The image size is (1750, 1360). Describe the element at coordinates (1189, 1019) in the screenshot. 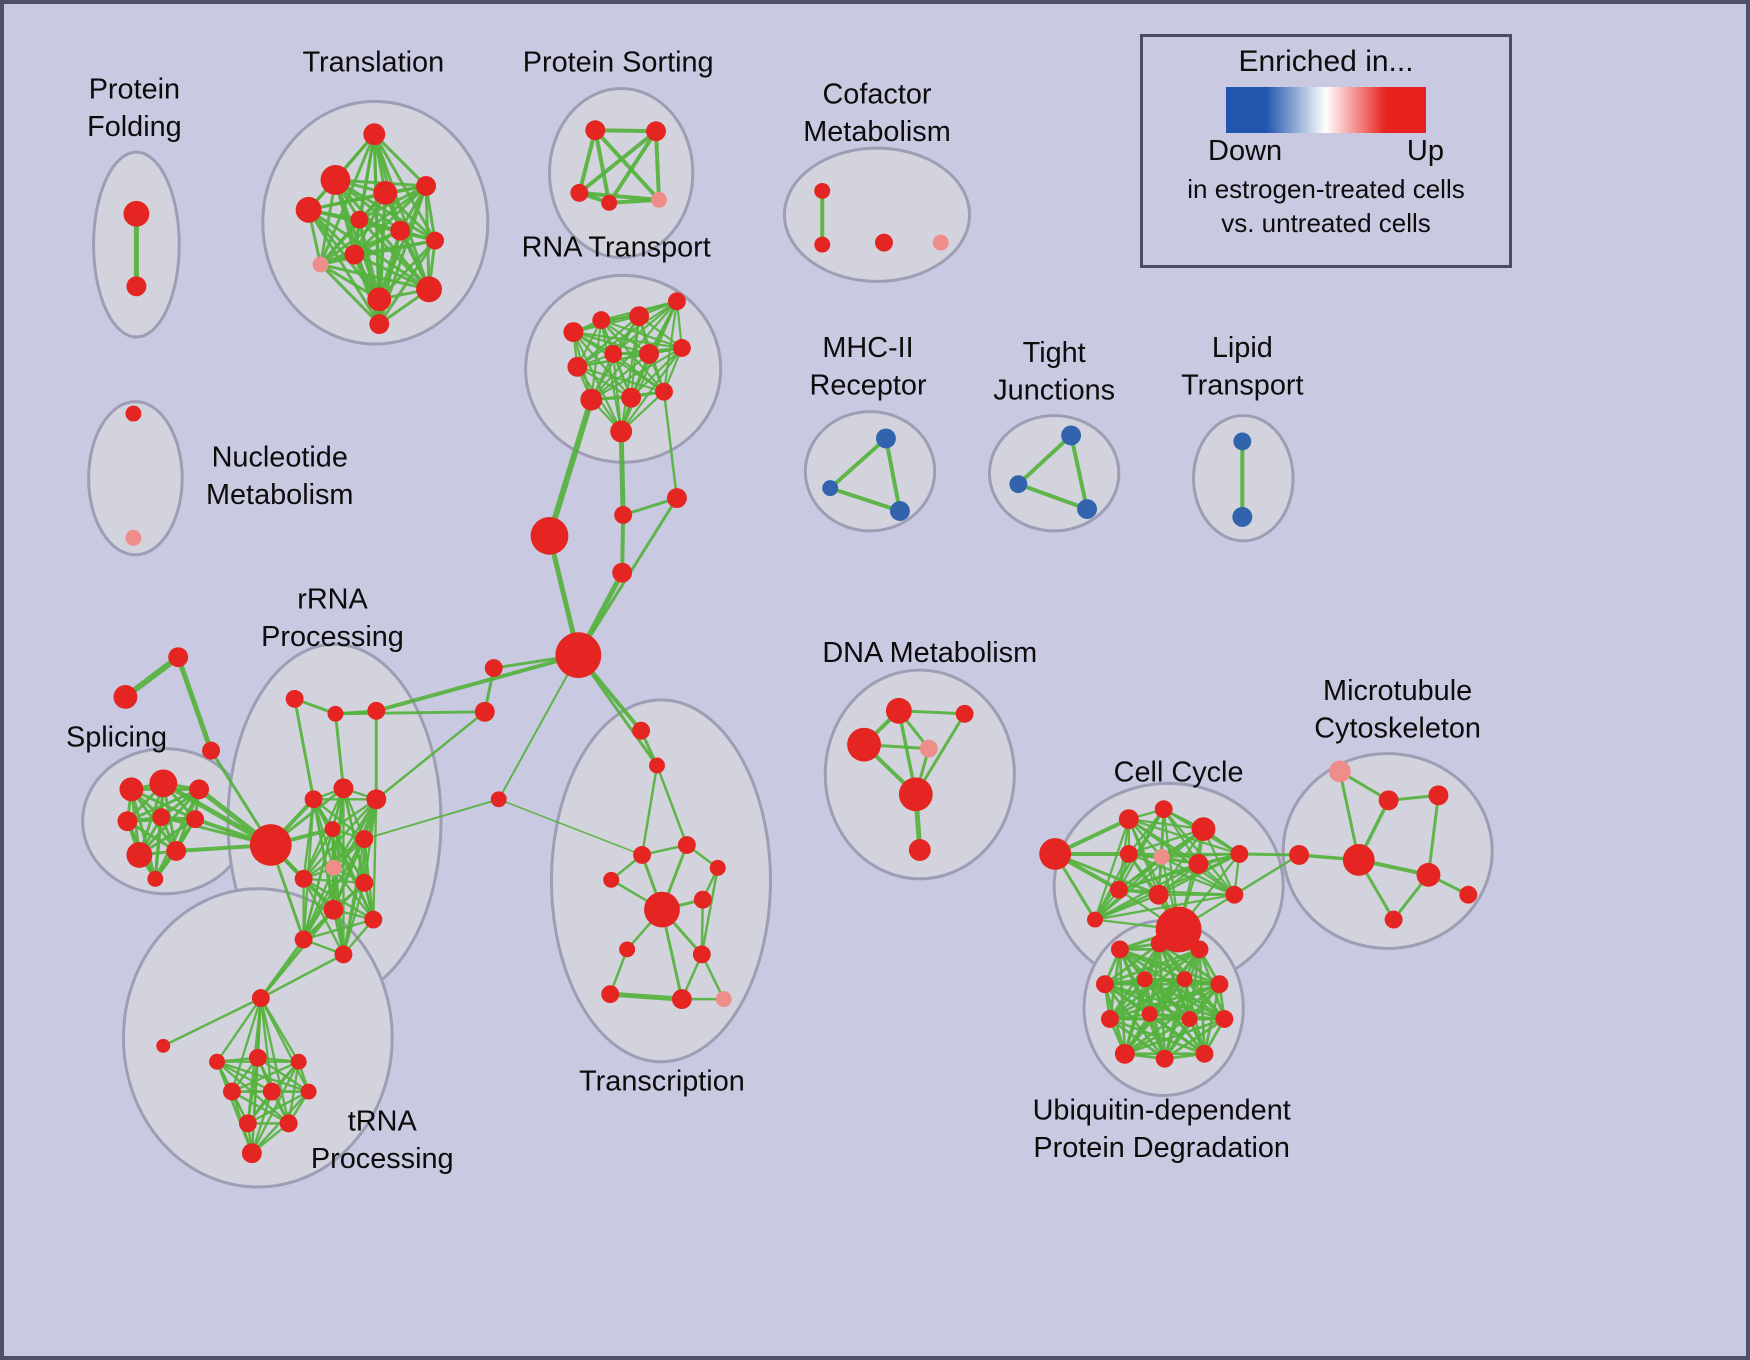

I see `network-node-ub10` at that location.